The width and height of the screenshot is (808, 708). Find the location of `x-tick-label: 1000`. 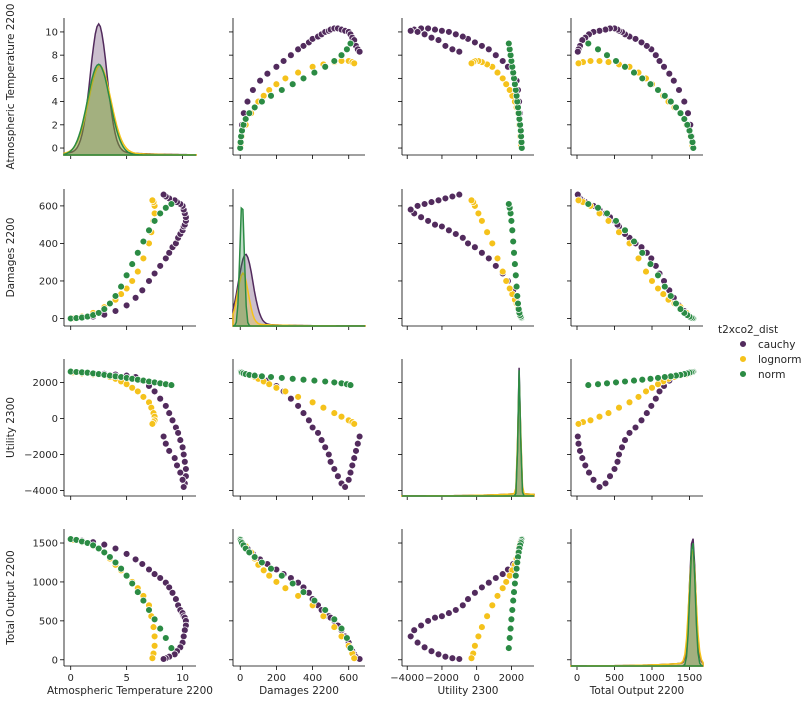

x-tick-label: 1000 is located at coordinates (651, 678).